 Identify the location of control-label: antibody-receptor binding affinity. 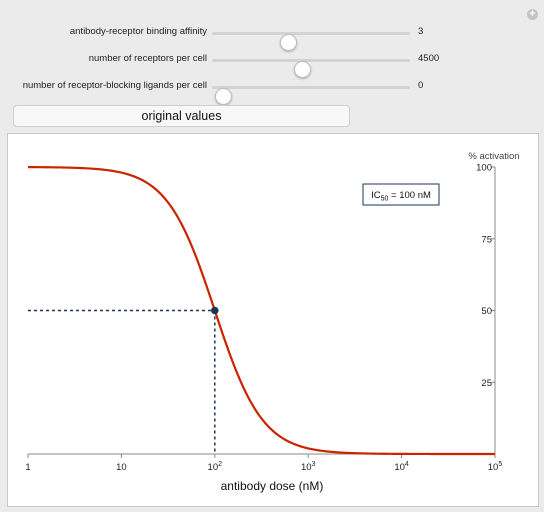
(138, 31).